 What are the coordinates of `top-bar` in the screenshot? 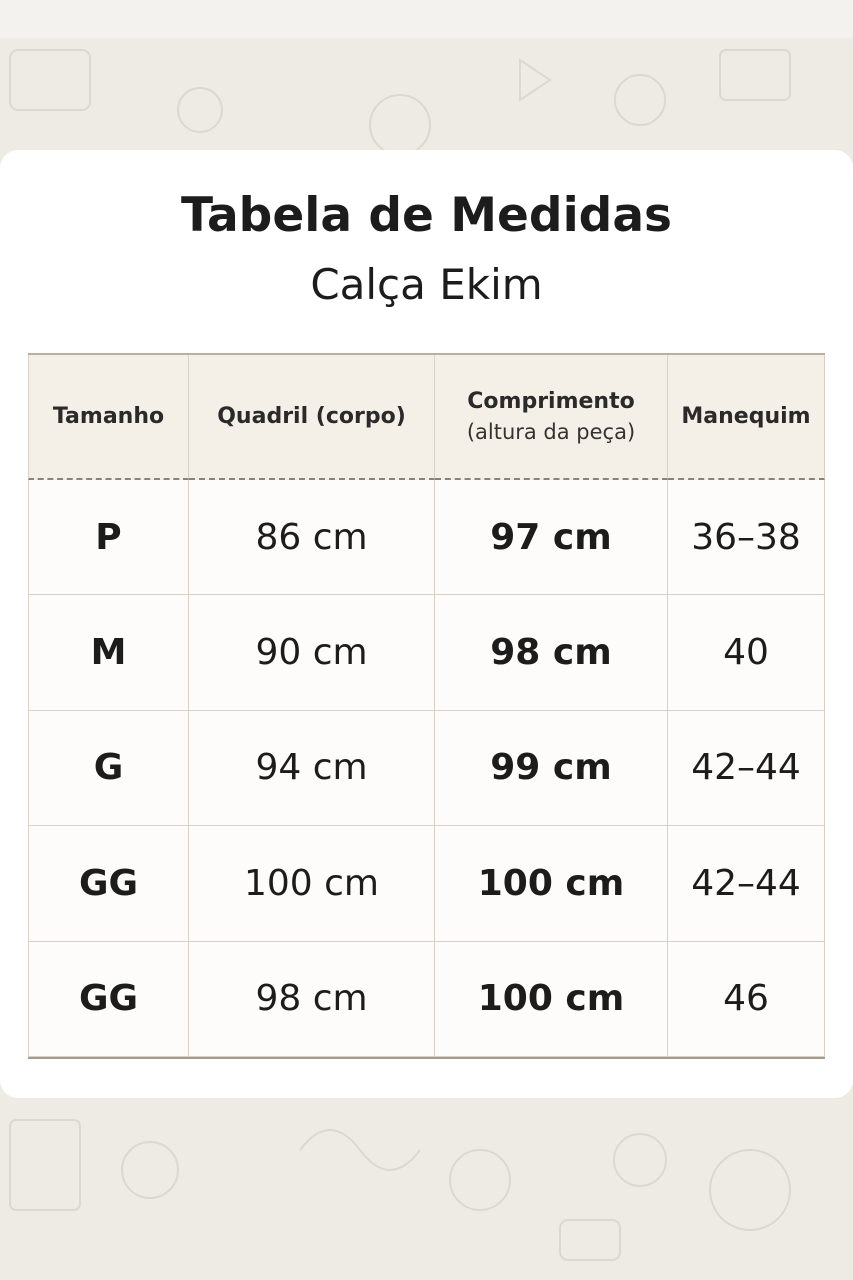 It's located at (426, 19).